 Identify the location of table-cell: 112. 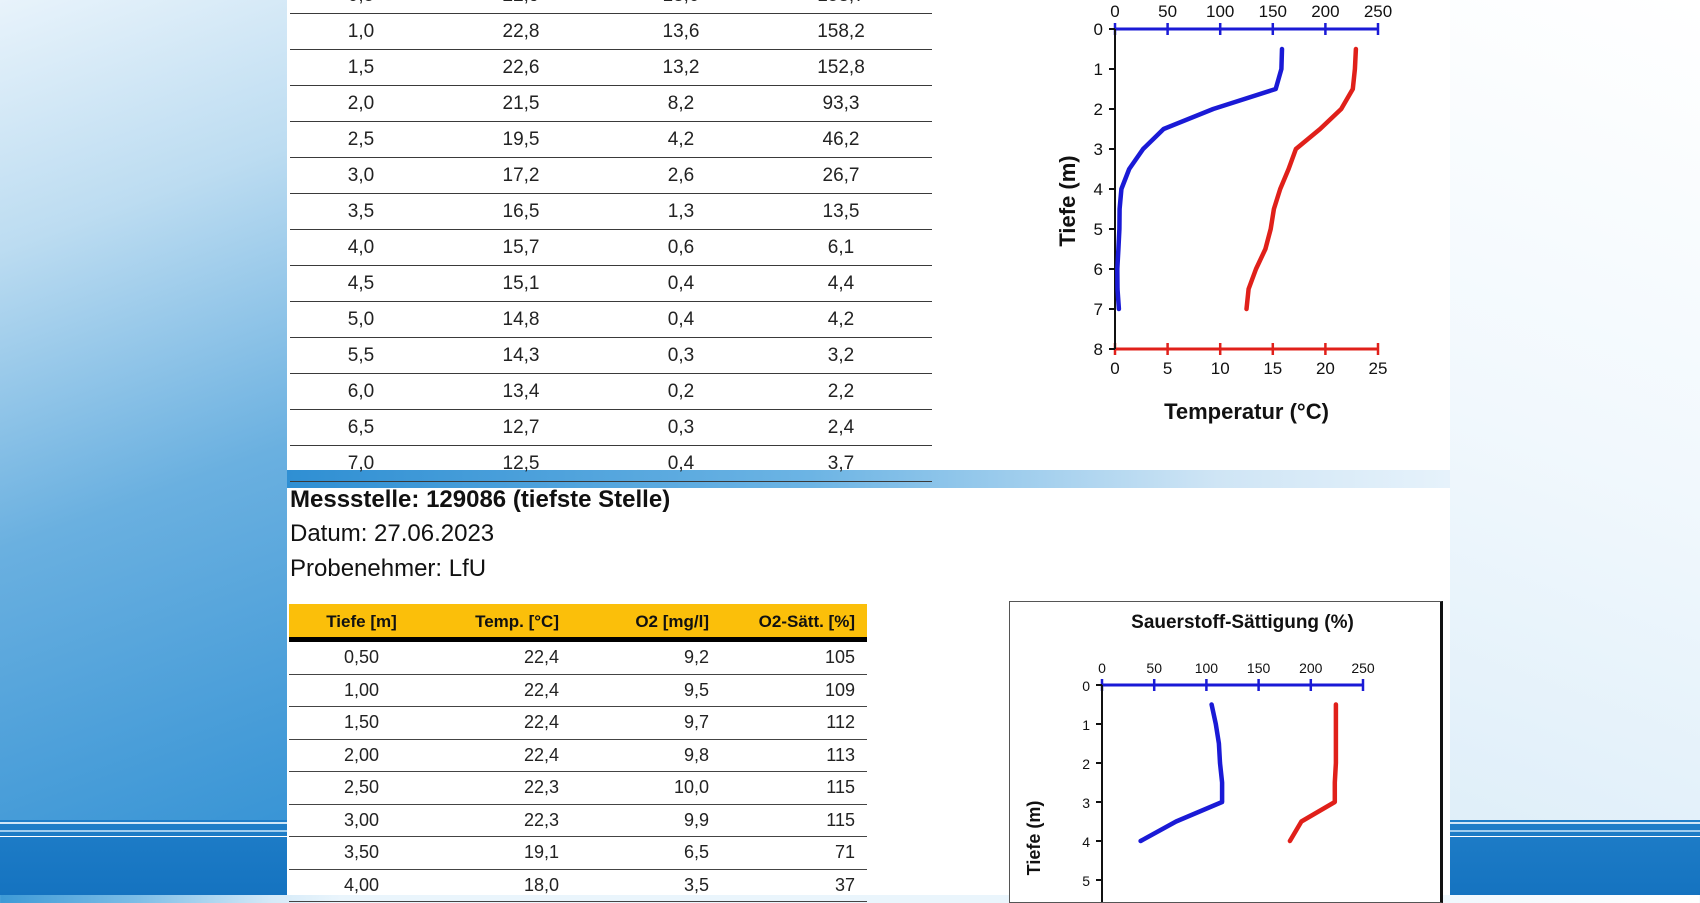
(840, 722).